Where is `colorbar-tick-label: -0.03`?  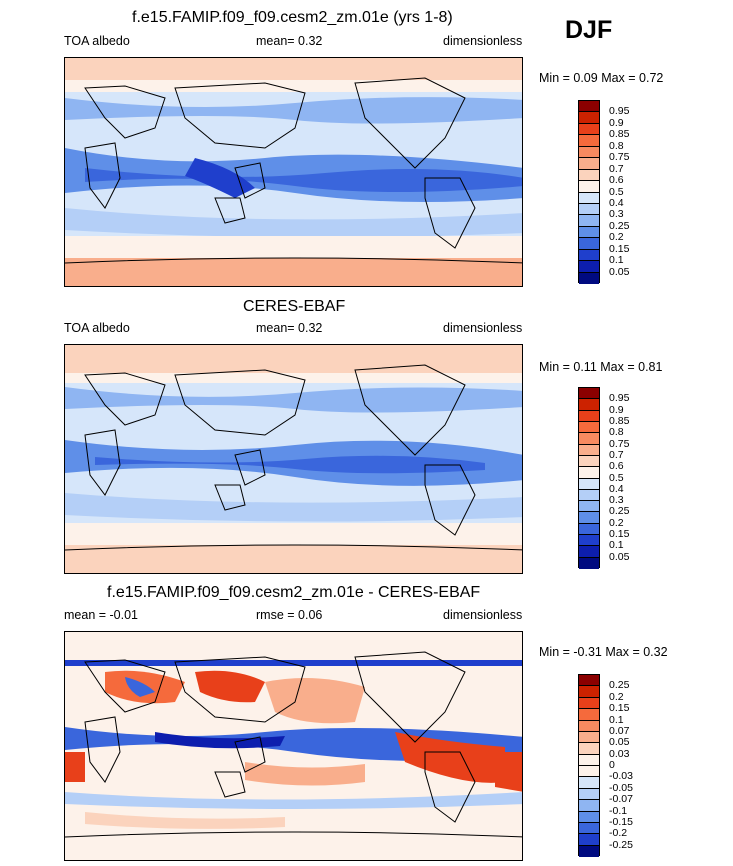 colorbar-tick-label: -0.03 is located at coordinates (621, 776).